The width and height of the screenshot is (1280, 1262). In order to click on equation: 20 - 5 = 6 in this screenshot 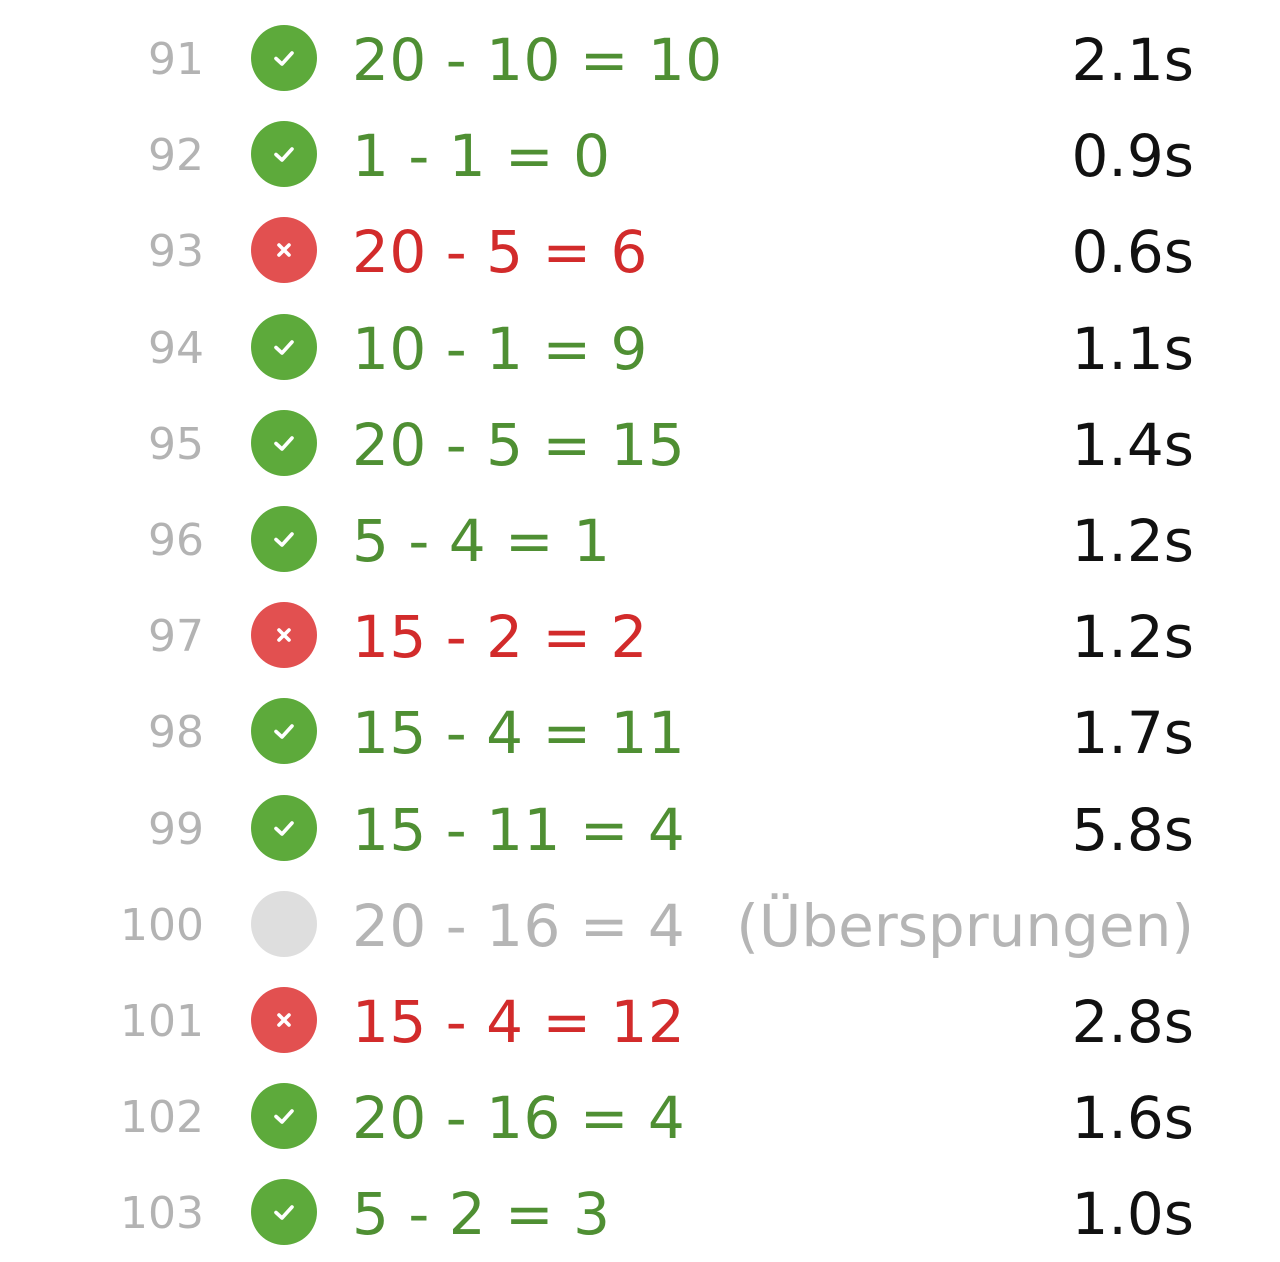, I will do `click(500, 252)`.